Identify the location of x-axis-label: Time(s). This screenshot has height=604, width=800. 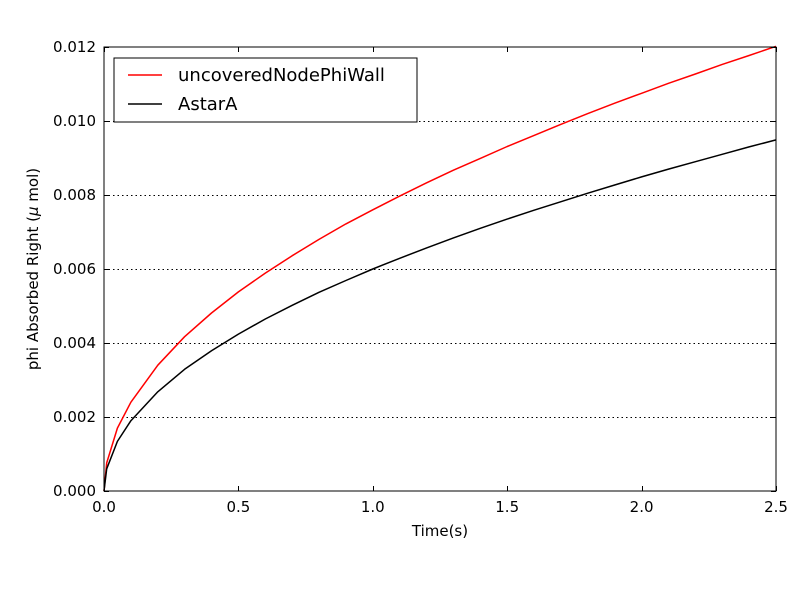
(439, 531).